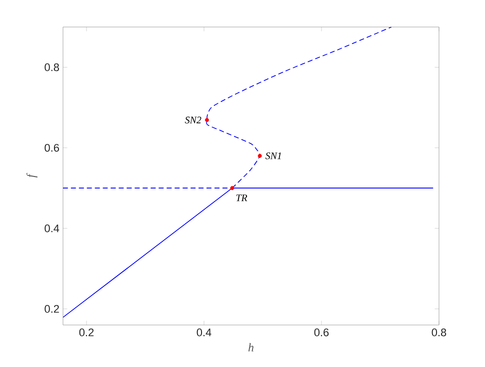 This screenshot has height=367, width=485. Describe the element at coordinates (251, 347) in the screenshot. I see `x-axis-title: h` at that location.